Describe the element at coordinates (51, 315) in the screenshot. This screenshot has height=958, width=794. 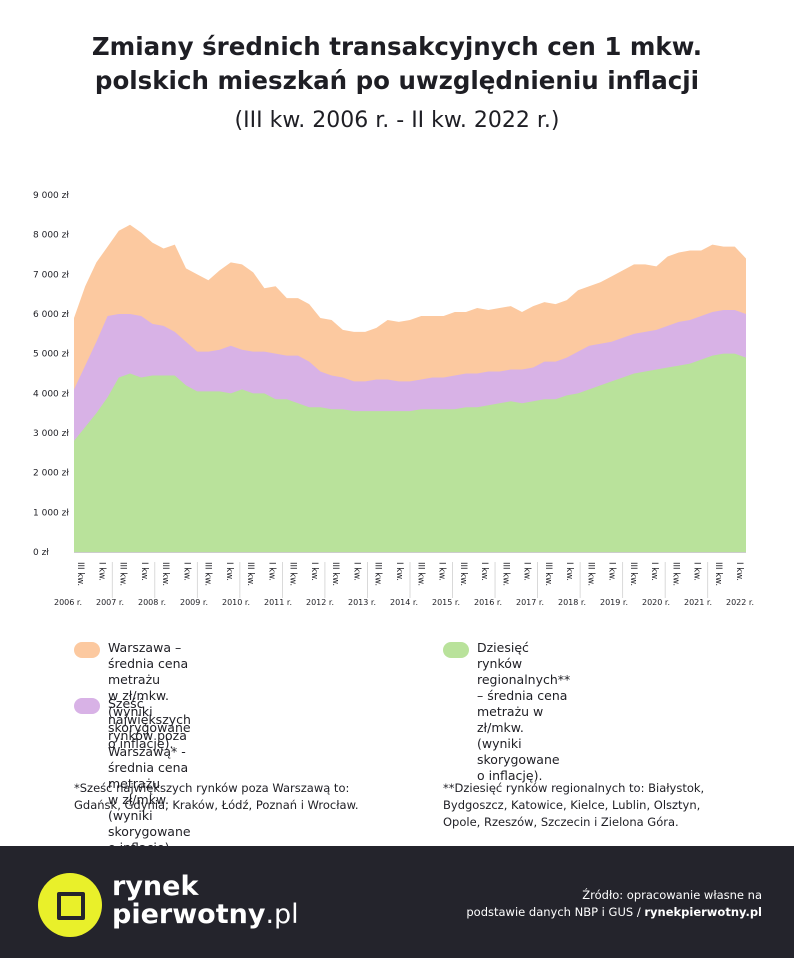
I see `y-tick-label: 6 000 zł` at that location.